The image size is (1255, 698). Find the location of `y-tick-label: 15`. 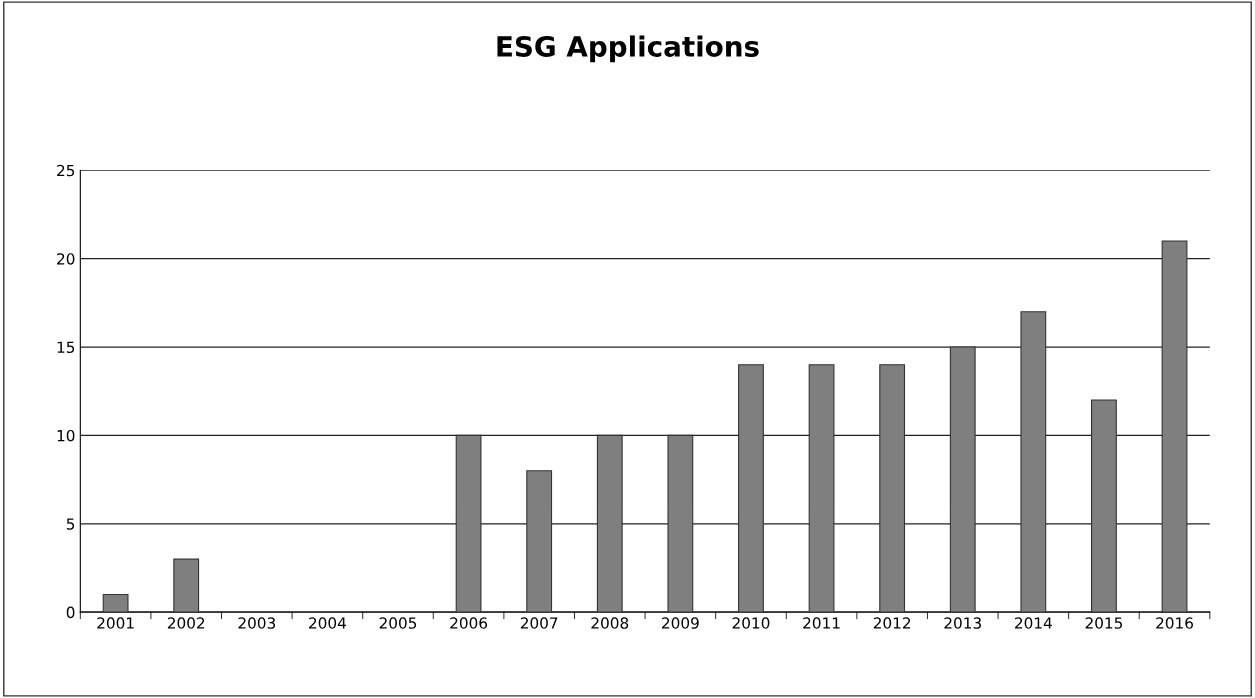

y-tick-label: 15 is located at coordinates (66, 347).